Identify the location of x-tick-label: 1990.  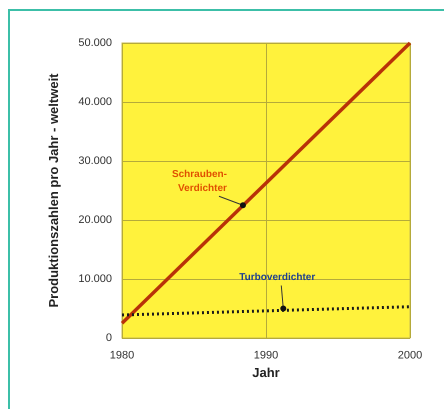
(266, 356).